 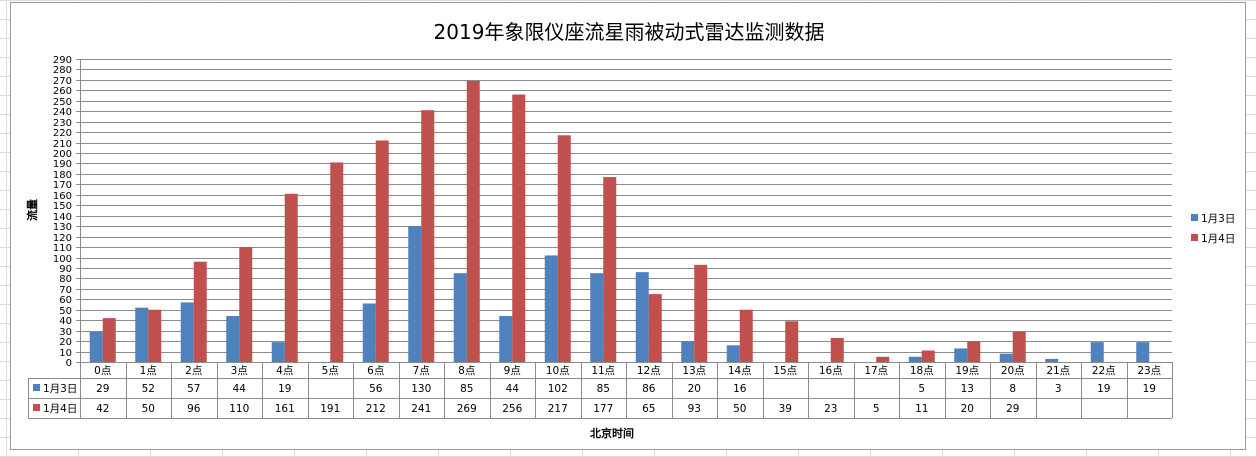 I want to click on y-tick-label: 50, so click(x=65, y=311).